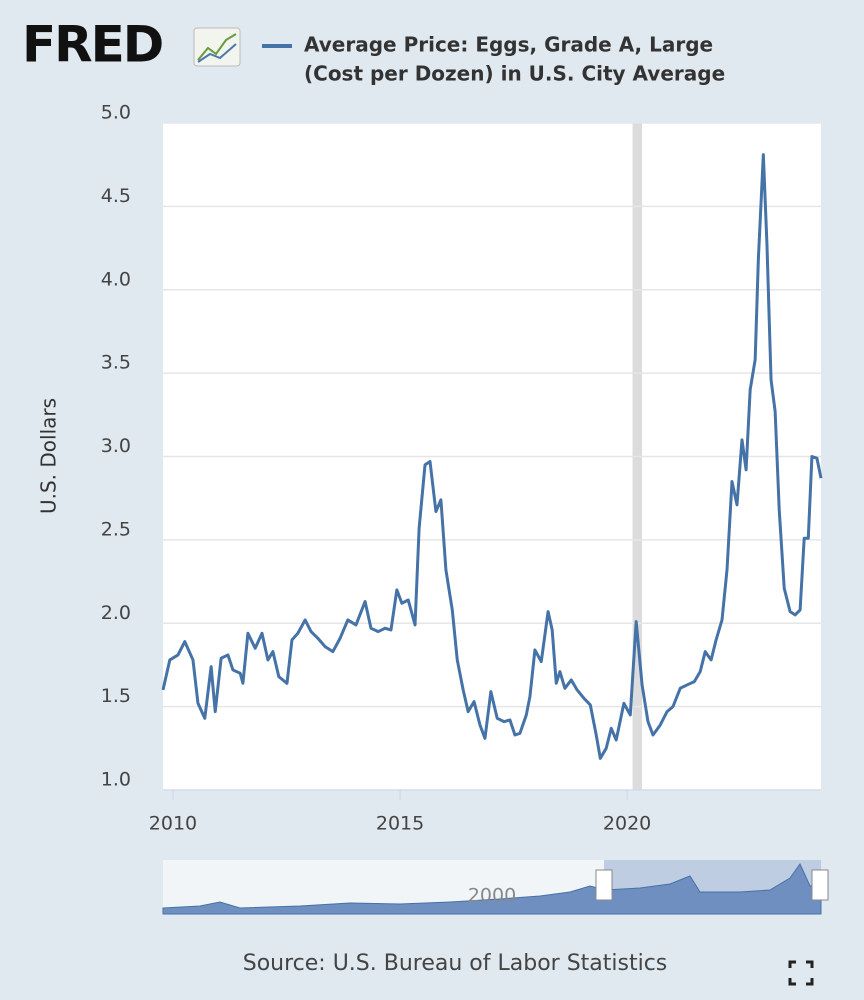  Describe the element at coordinates (116, 613) in the screenshot. I see `y-tick-label: 2.0` at that location.